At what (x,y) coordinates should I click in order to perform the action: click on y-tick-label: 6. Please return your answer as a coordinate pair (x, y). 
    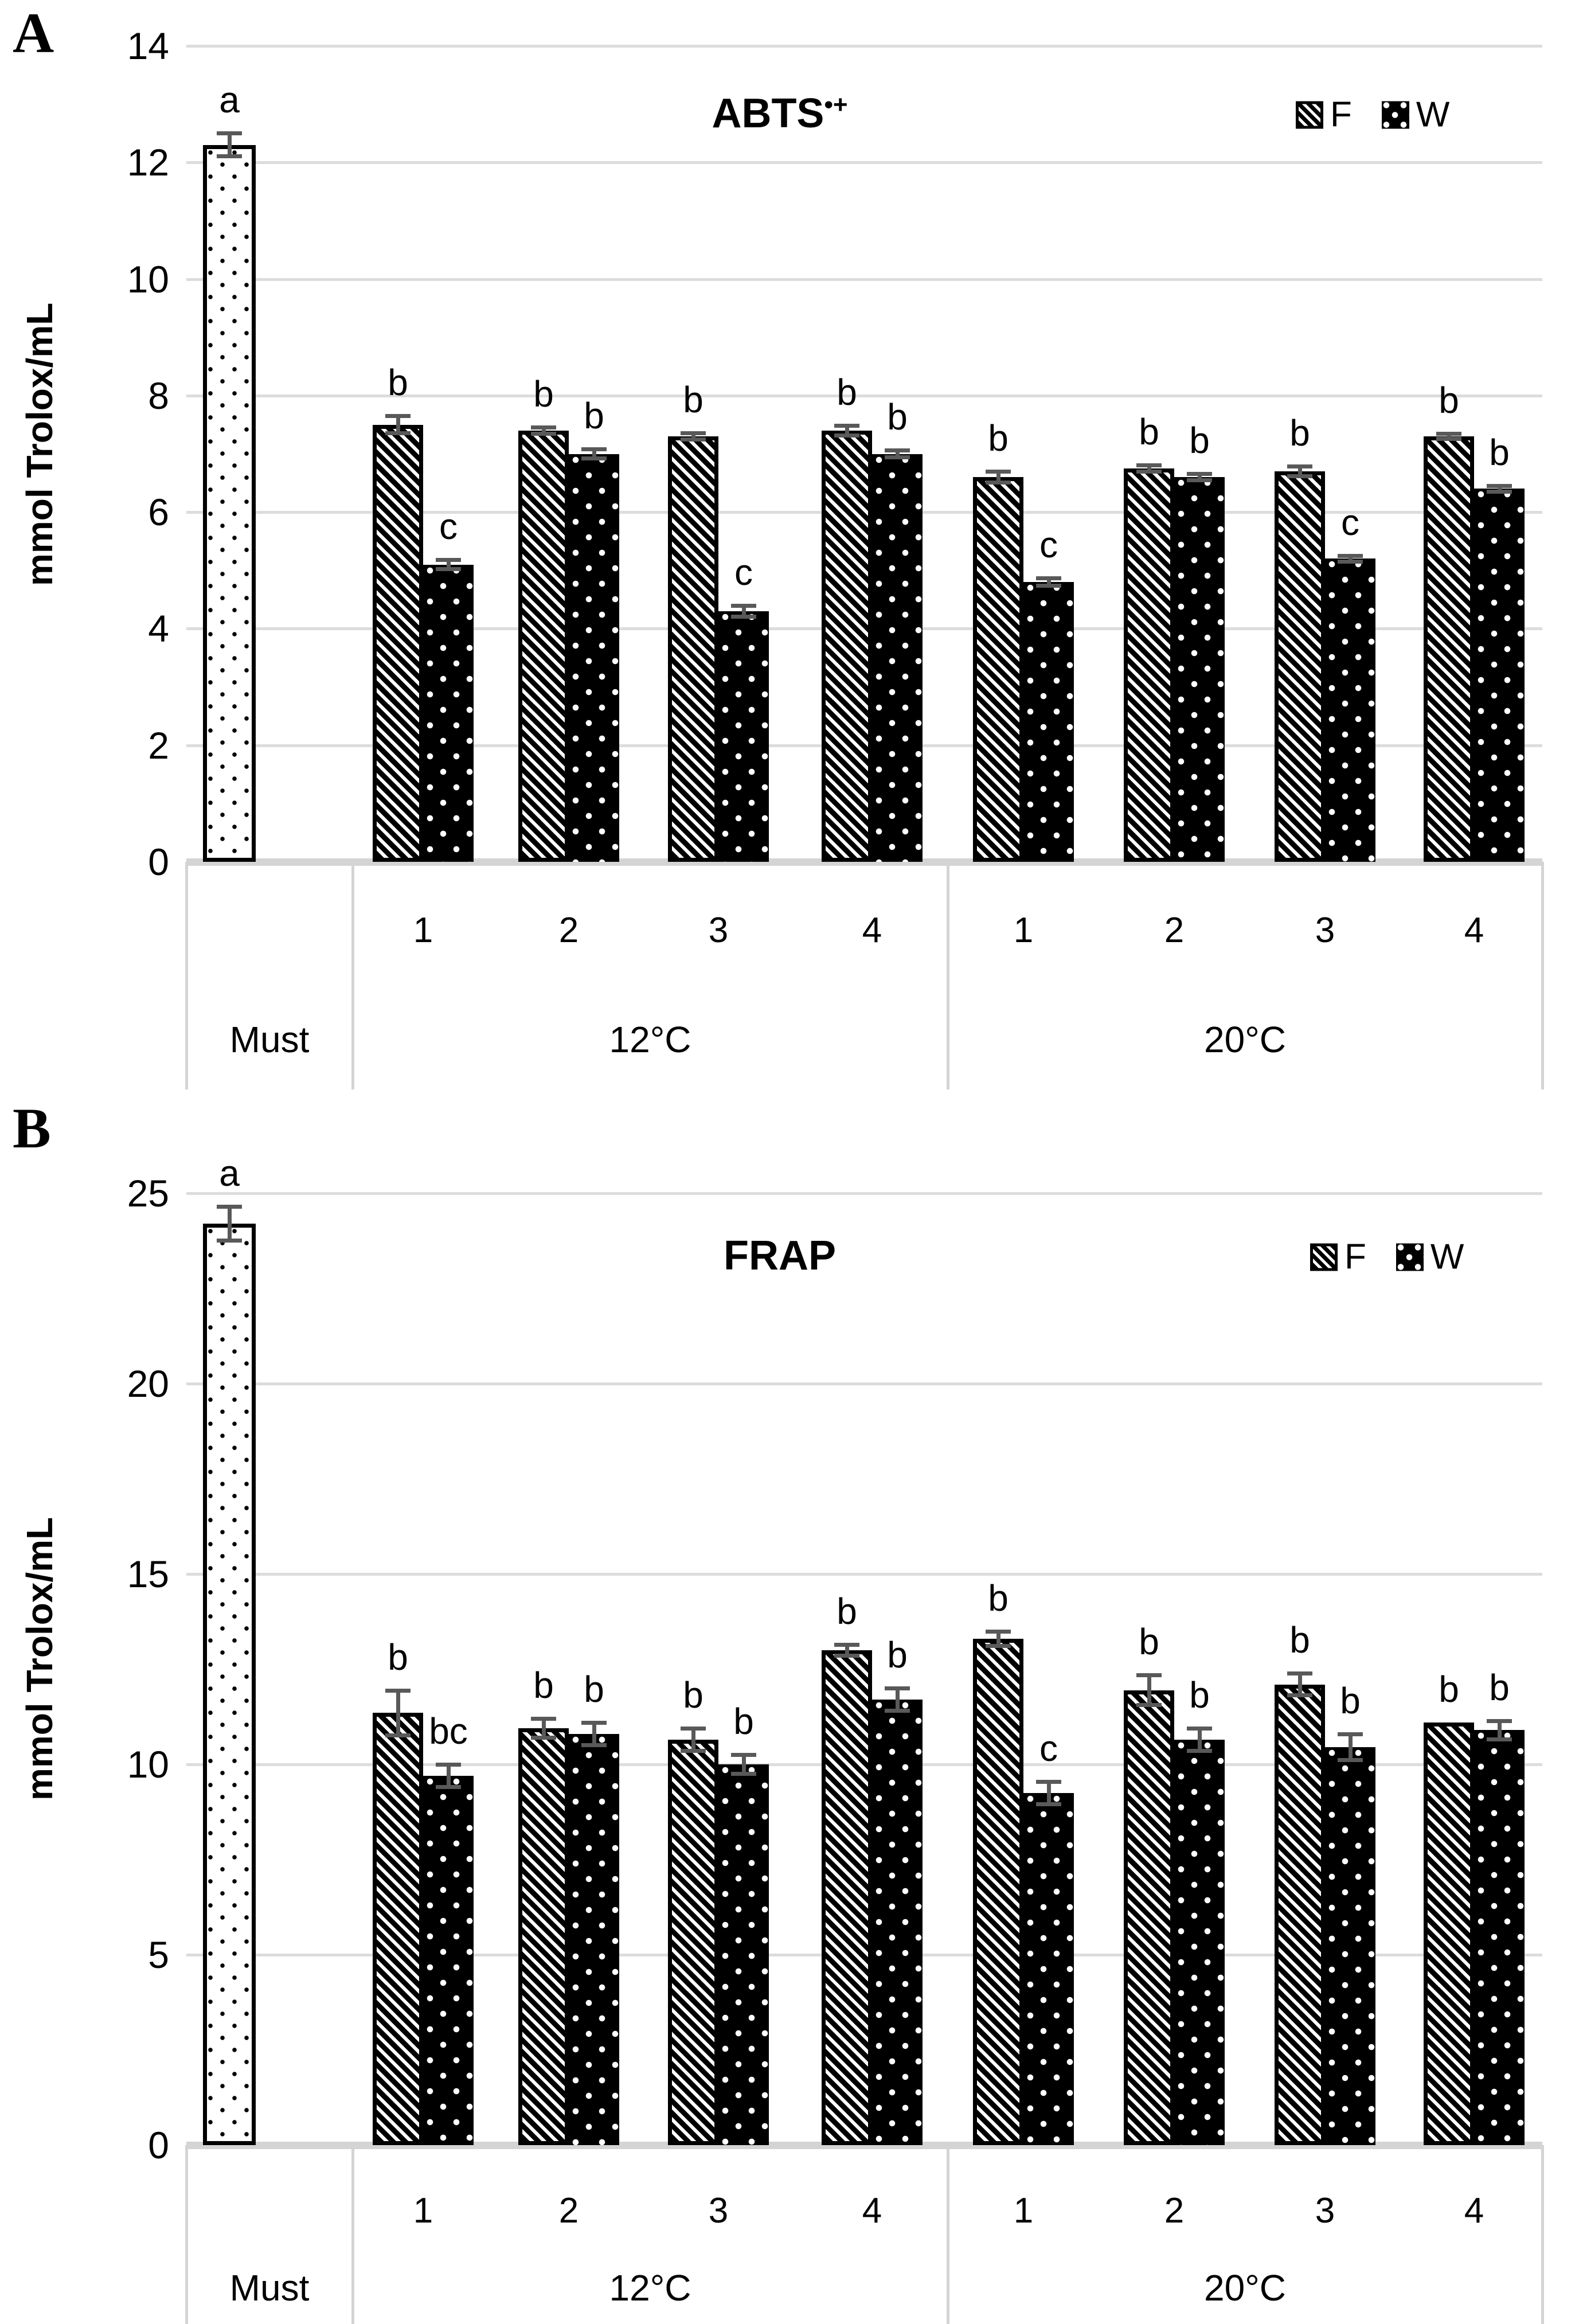
    Looking at the image, I should click on (158, 512).